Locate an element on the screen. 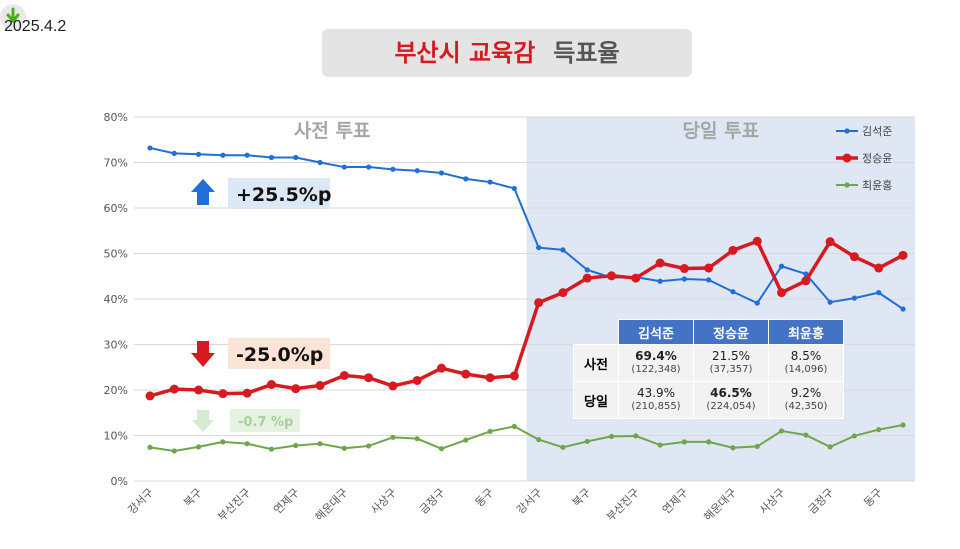 The height and width of the screenshot is (549, 960). download-icon is located at coordinates (13, 17).